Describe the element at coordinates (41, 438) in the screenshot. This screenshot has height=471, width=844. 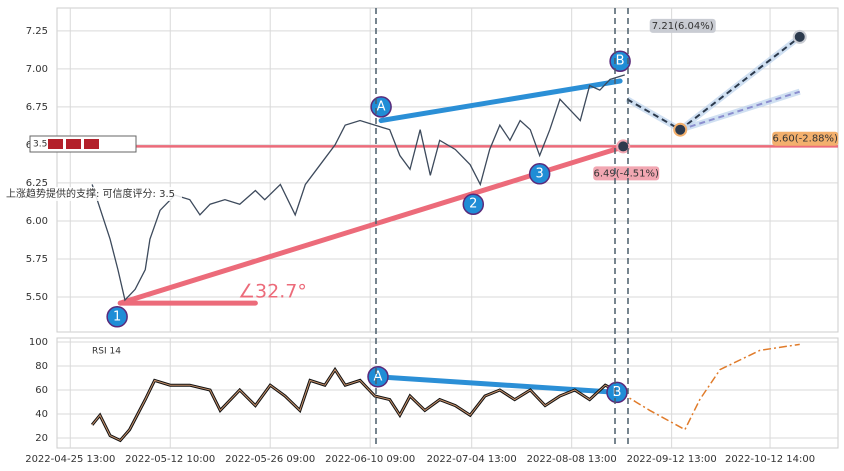
I see `y-tick-label: 20` at that location.